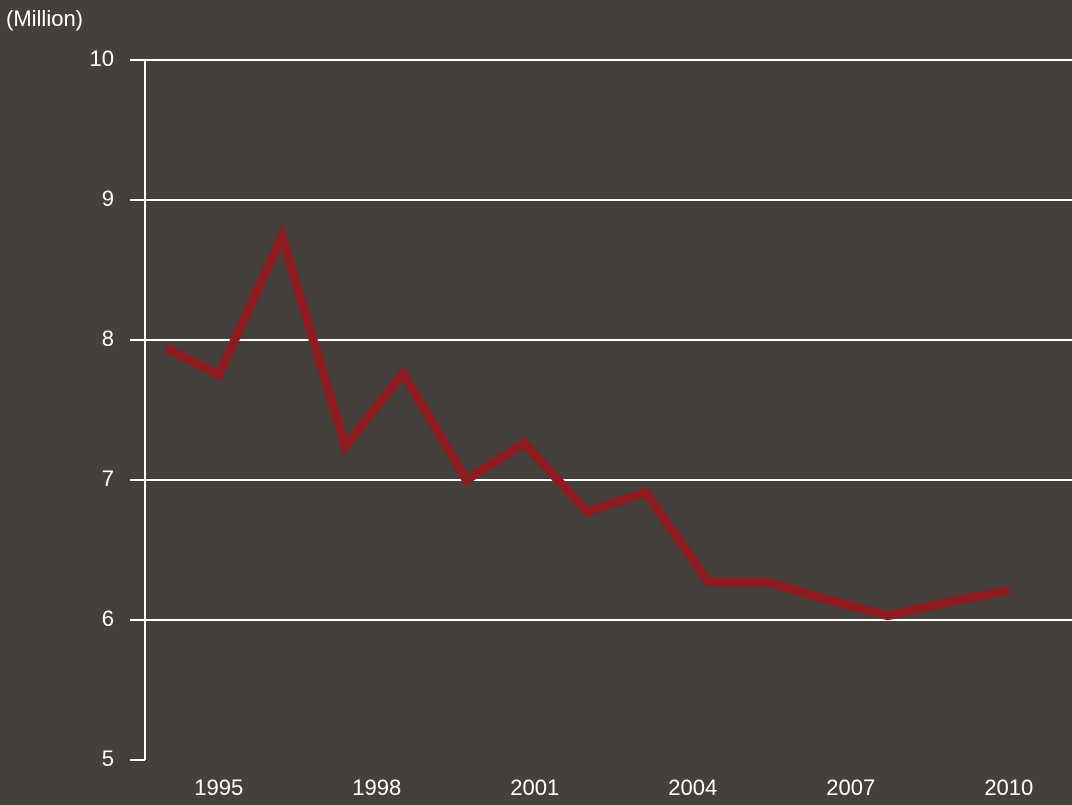 The width and height of the screenshot is (1072, 805). What do you see at coordinates (108, 618) in the screenshot?
I see `y-tick-label: 6` at bounding box center [108, 618].